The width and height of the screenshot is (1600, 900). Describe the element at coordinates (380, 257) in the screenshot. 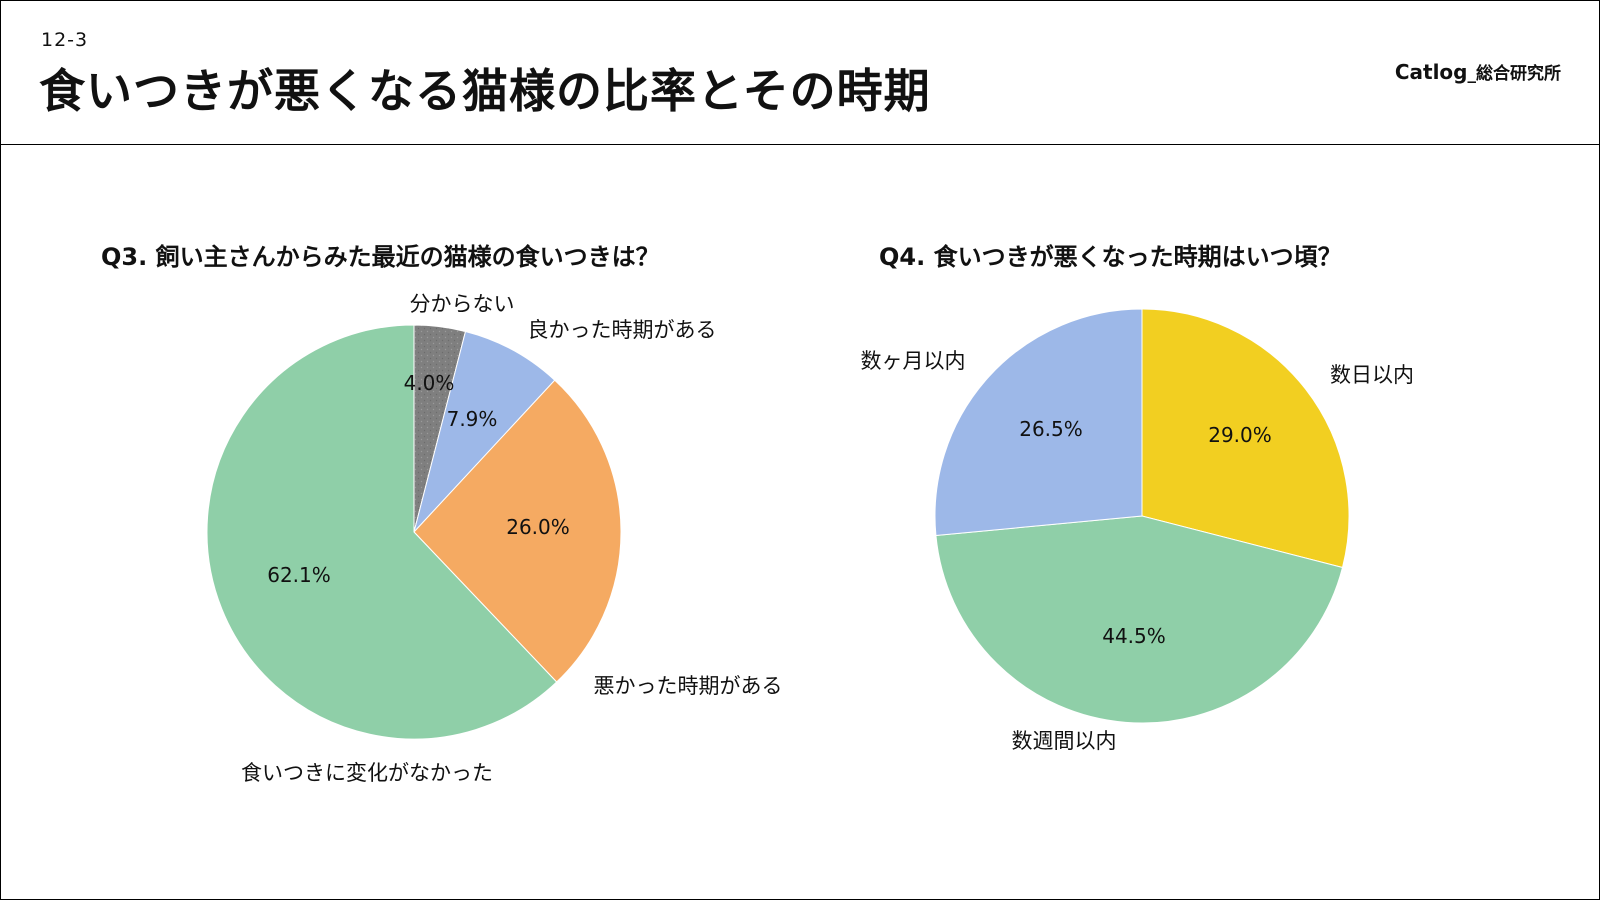

I see `q3-chart-title: Q3. 飼い主さんからみた最近の猫様の食いつきは？` at that location.